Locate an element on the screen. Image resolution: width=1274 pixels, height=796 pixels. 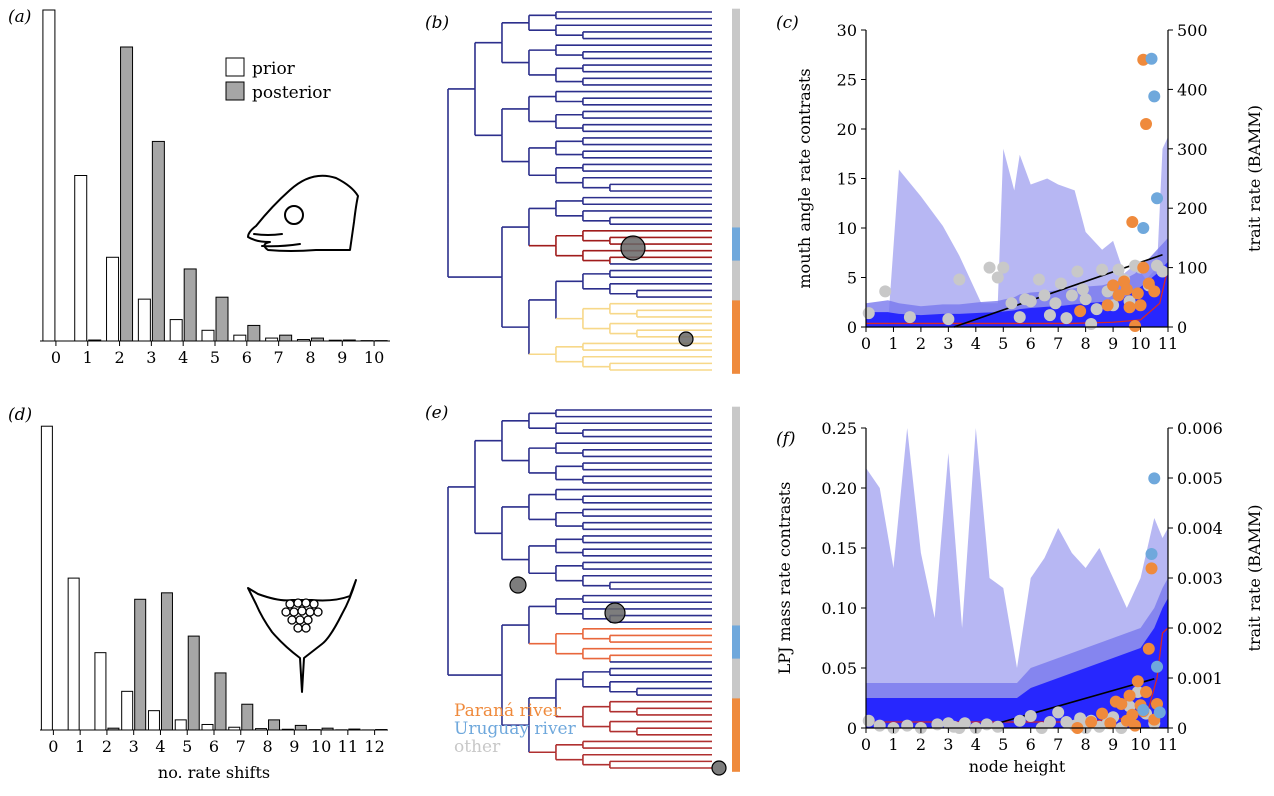
x-tick-label-f-0: 0 is located at coordinates (866, 744).